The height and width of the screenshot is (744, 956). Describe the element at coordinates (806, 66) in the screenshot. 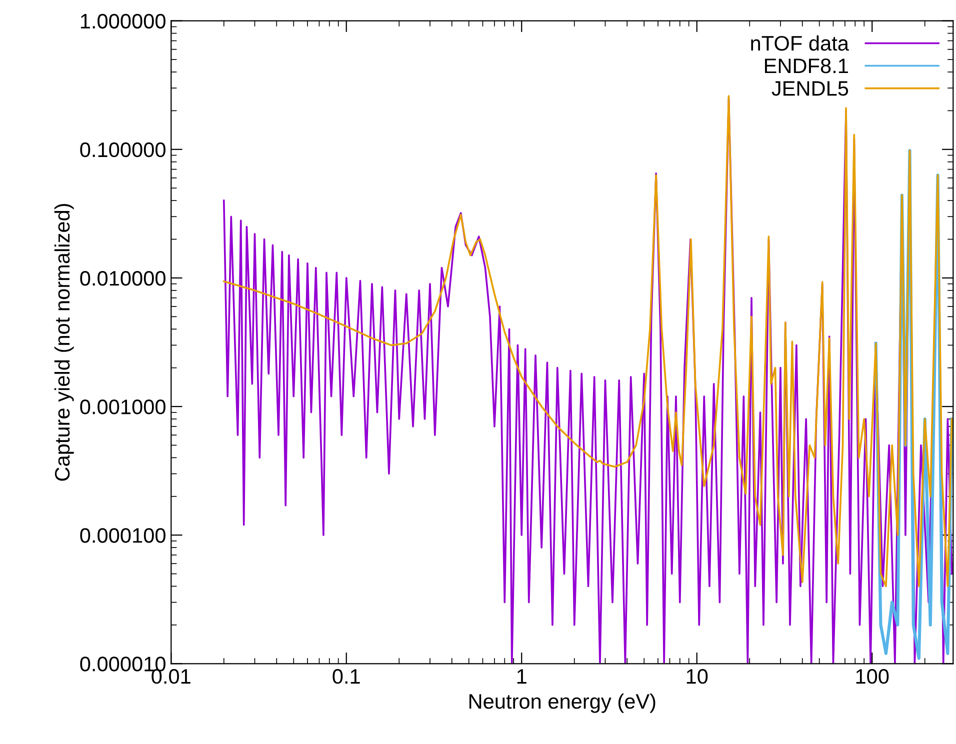

I see `legend-label: ENDF8.1` at that location.